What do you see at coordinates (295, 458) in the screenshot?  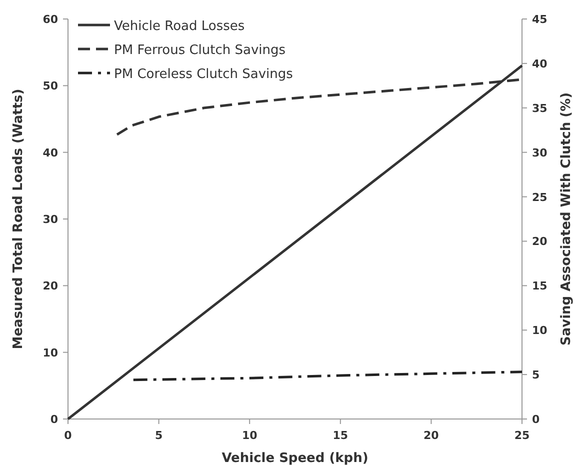 I see `x-axis-title: Vehicle Speed (kph)` at bounding box center [295, 458].